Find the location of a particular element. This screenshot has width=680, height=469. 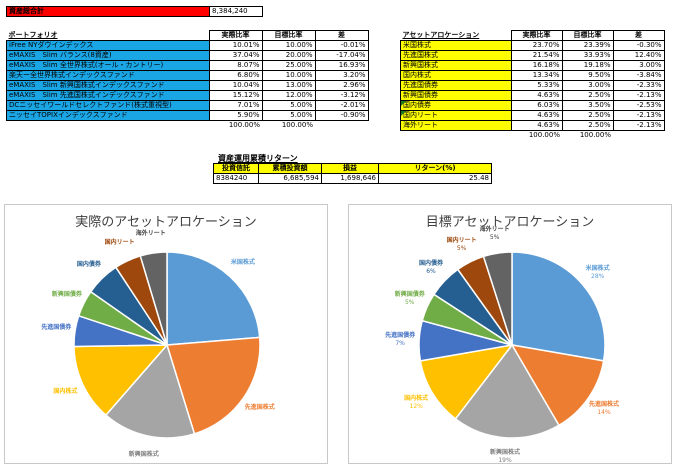

portfolio-row-target: 13.00% is located at coordinates (288, 85).